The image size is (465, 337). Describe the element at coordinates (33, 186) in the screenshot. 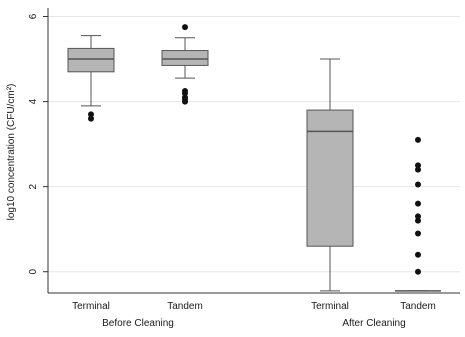

I see `y-tick-label: 2` at that location.